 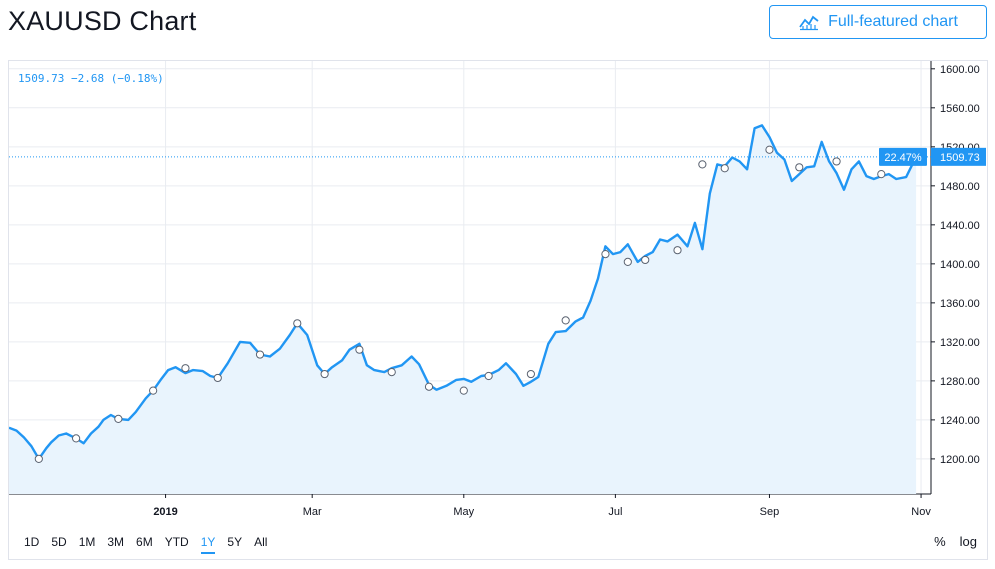 I want to click on range-5d: 5D, so click(x=59, y=542).